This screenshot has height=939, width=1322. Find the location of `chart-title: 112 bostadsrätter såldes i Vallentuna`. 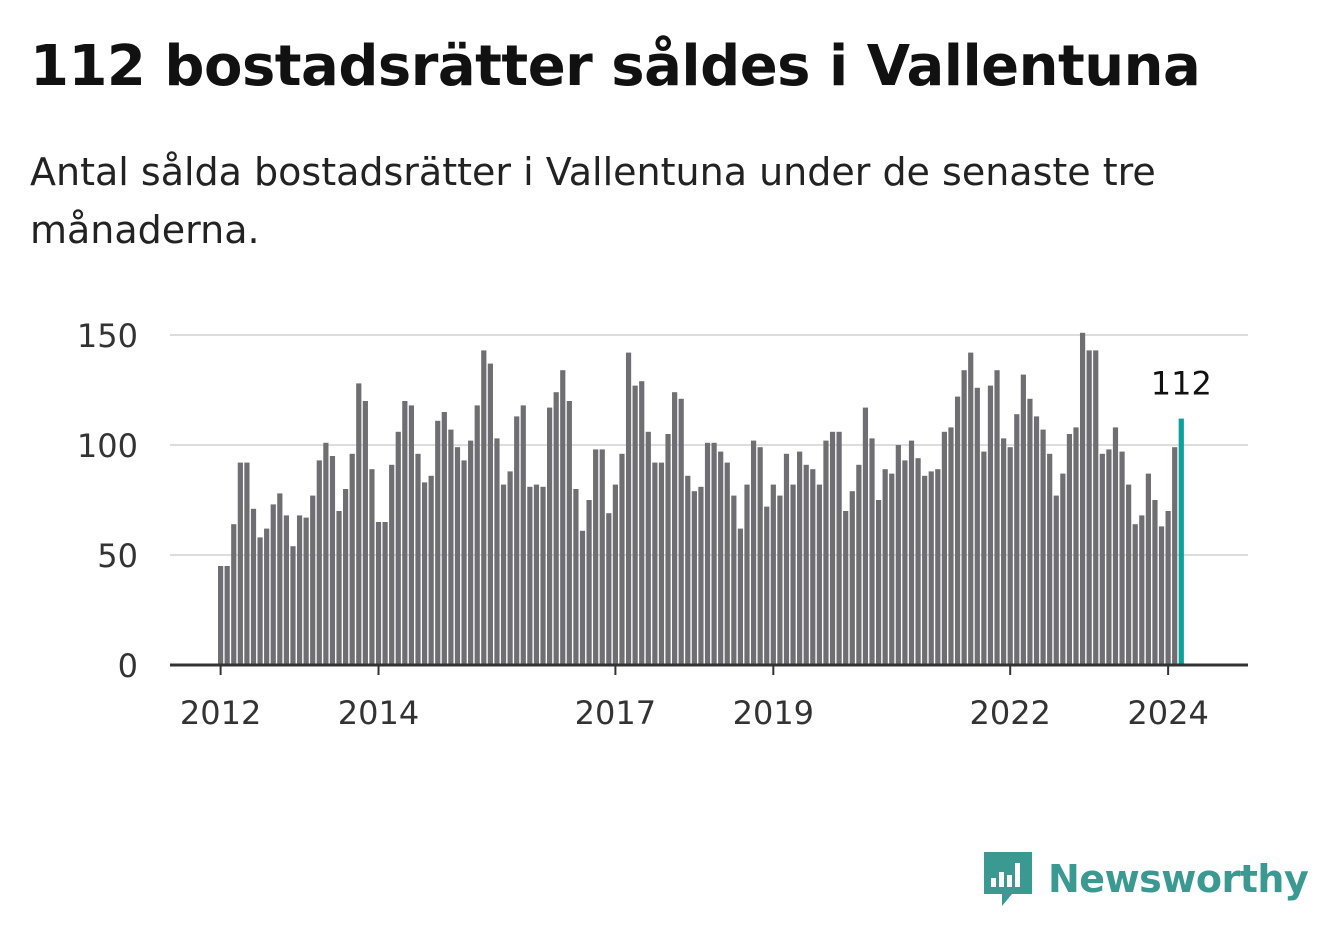

chart-title: 112 bostadsrätter såldes i Vallentuna is located at coordinates (615, 66).